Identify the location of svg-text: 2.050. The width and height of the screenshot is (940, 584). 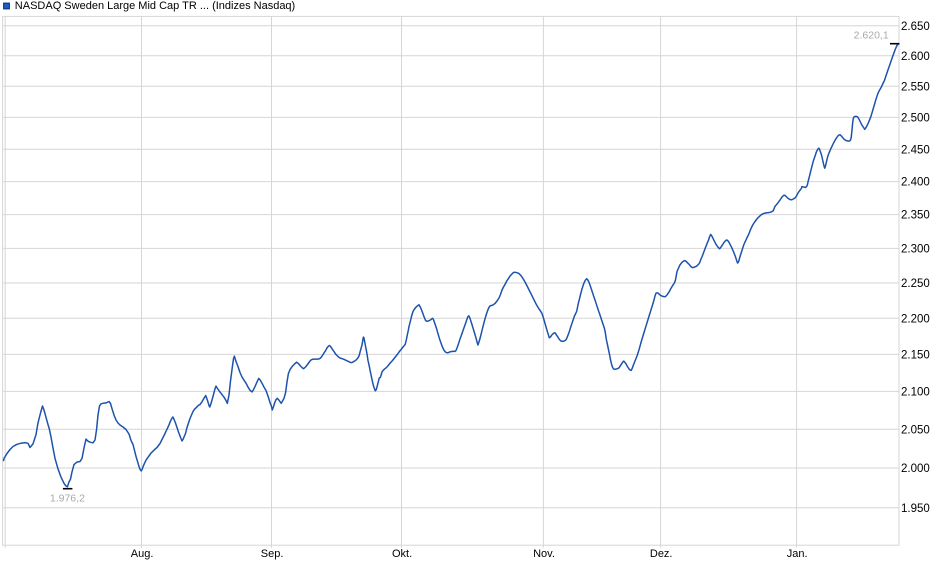
(915, 430).